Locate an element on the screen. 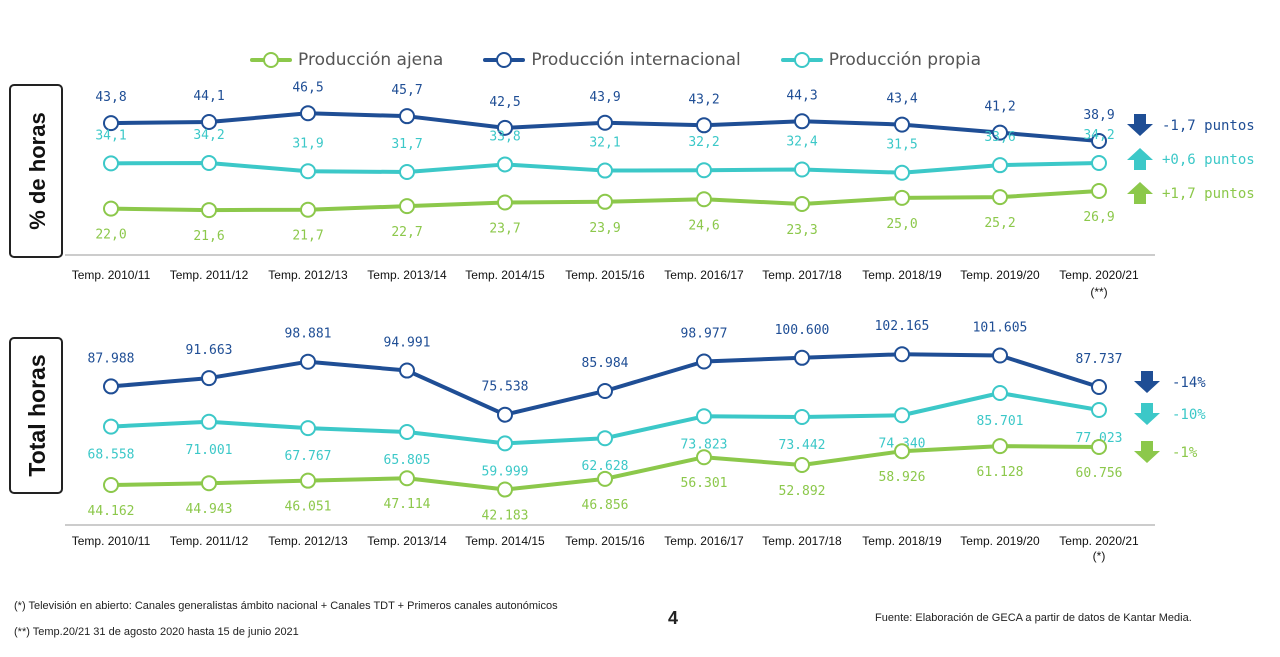 The height and width of the screenshot is (657, 1280). data-label-produccion-propia-pct: 33,6 is located at coordinates (999, 137).